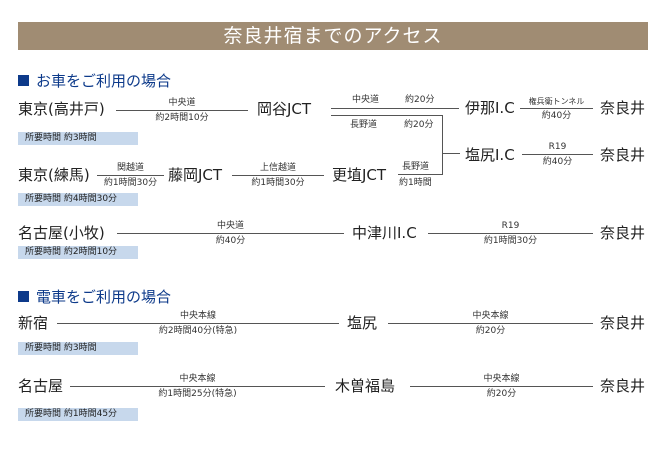 The height and width of the screenshot is (456, 668). What do you see at coordinates (41, 386) in the screenshot?
I see `origin-nagoya: 名古屋` at bounding box center [41, 386].